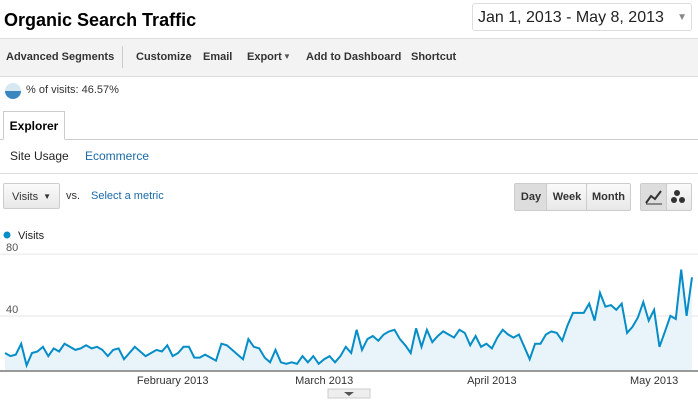  Describe the element at coordinates (324, 381) in the screenshot. I see `x-tick-label: March 2013` at that location.